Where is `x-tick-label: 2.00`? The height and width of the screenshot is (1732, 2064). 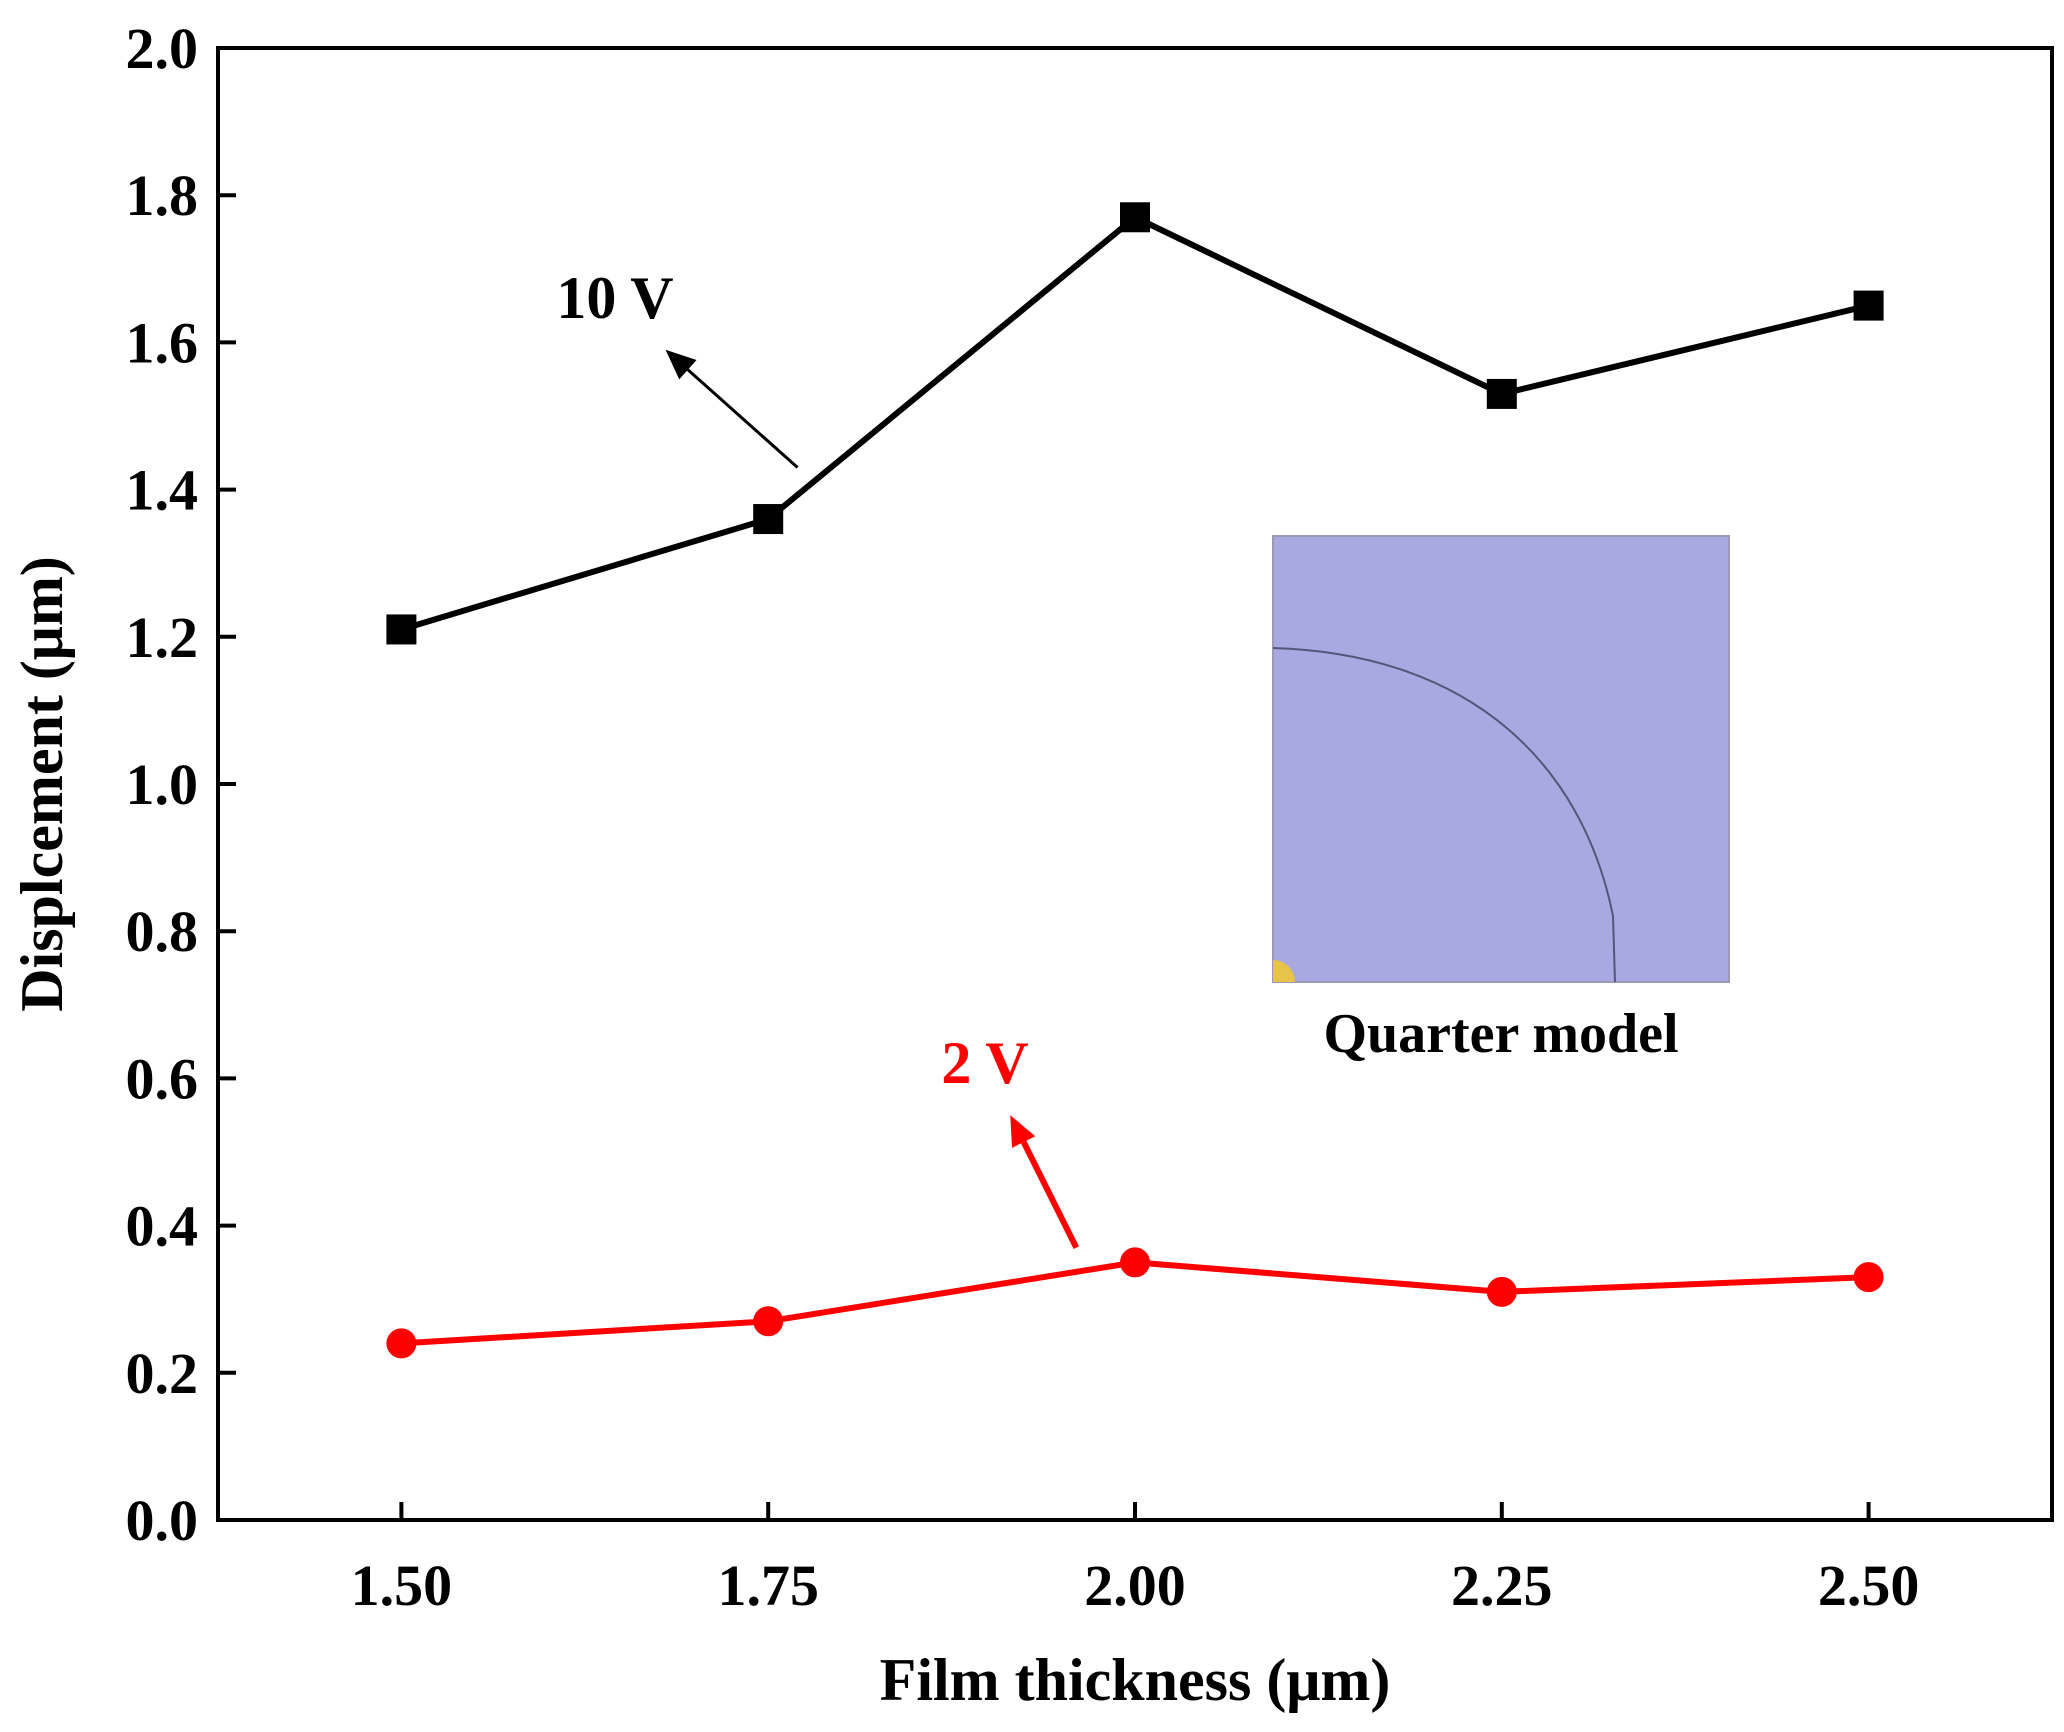
x-tick-label: 2.00 is located at coordinates (1135, 1585).